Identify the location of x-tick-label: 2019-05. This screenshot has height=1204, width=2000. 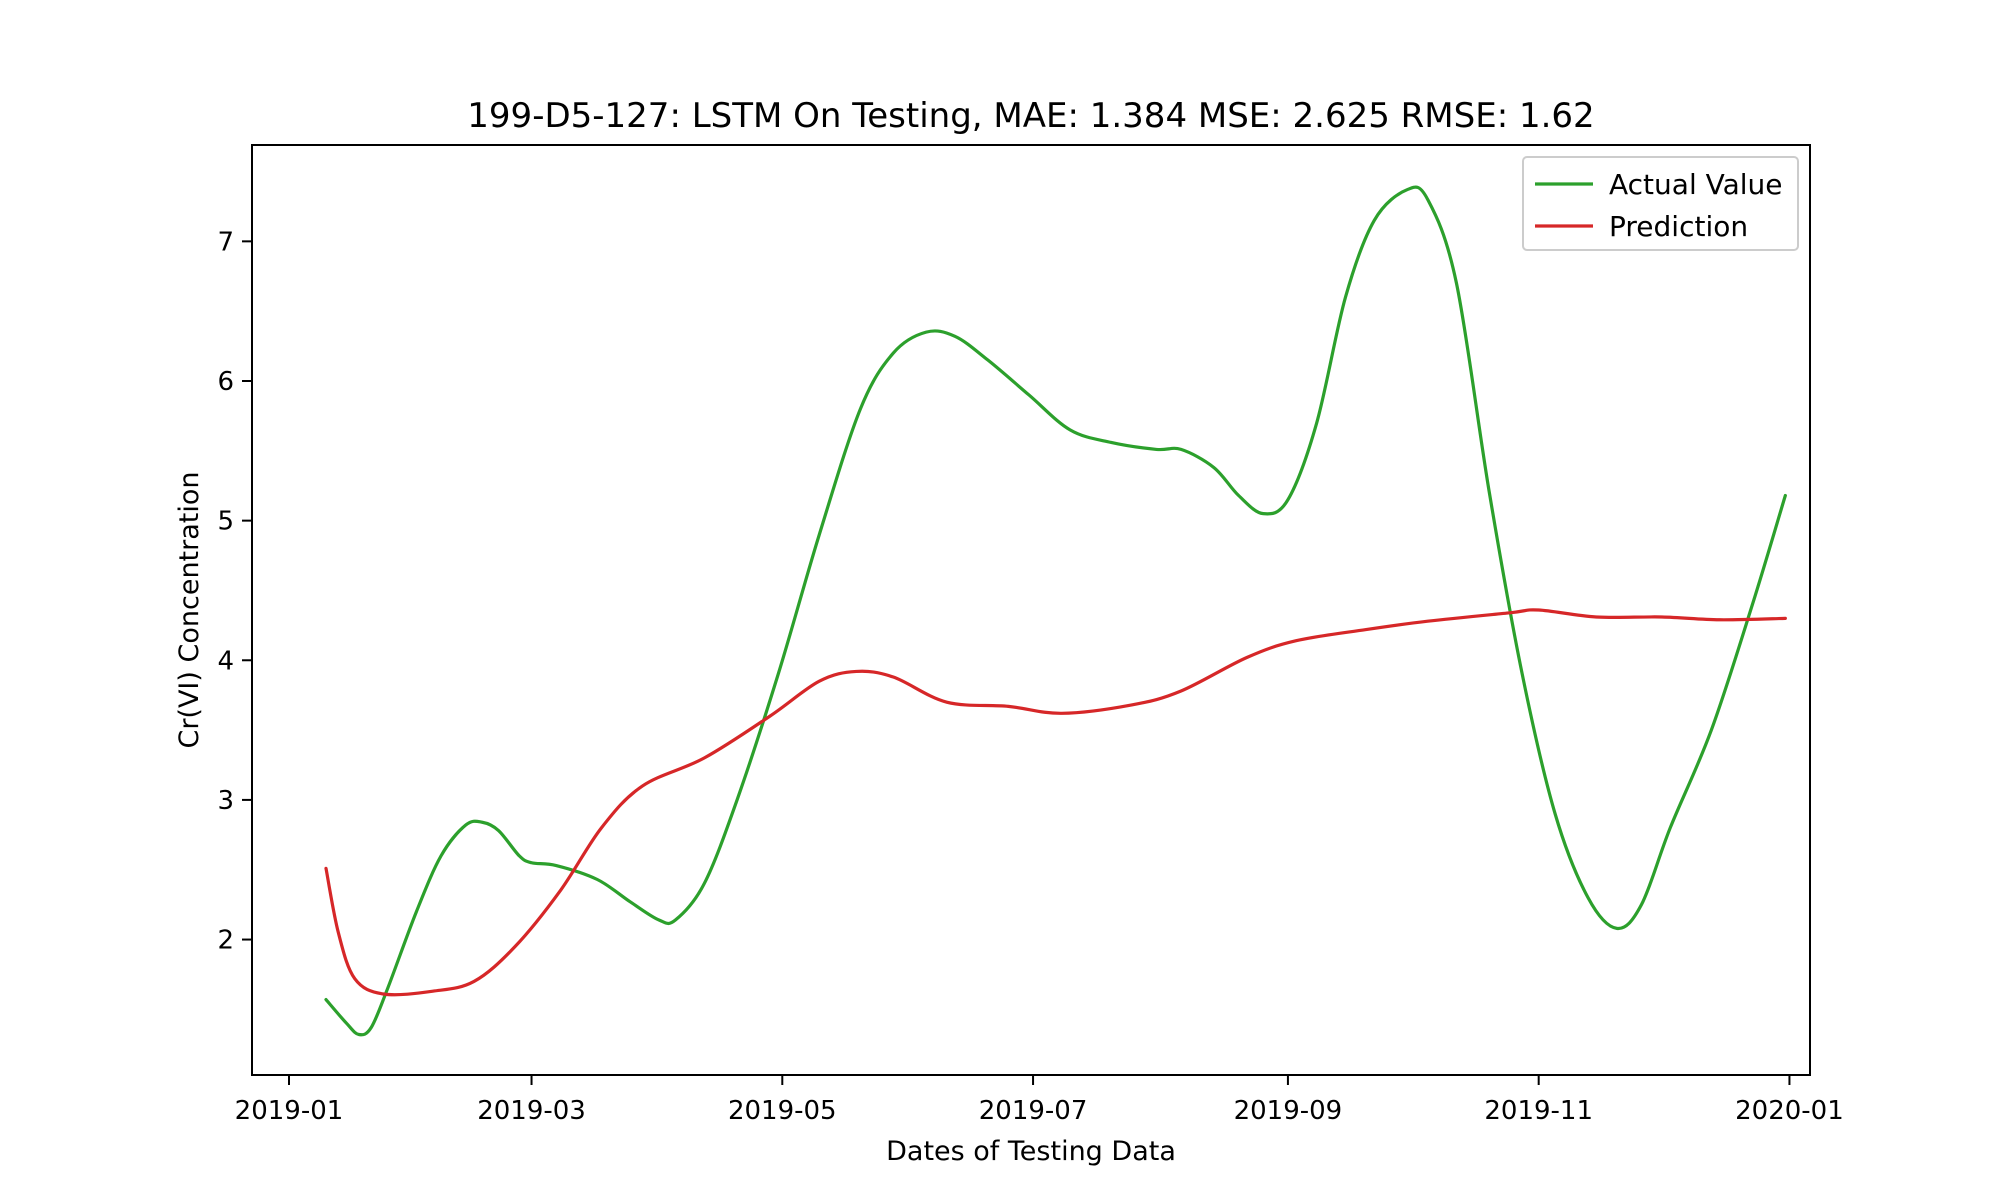
(782, 1111).